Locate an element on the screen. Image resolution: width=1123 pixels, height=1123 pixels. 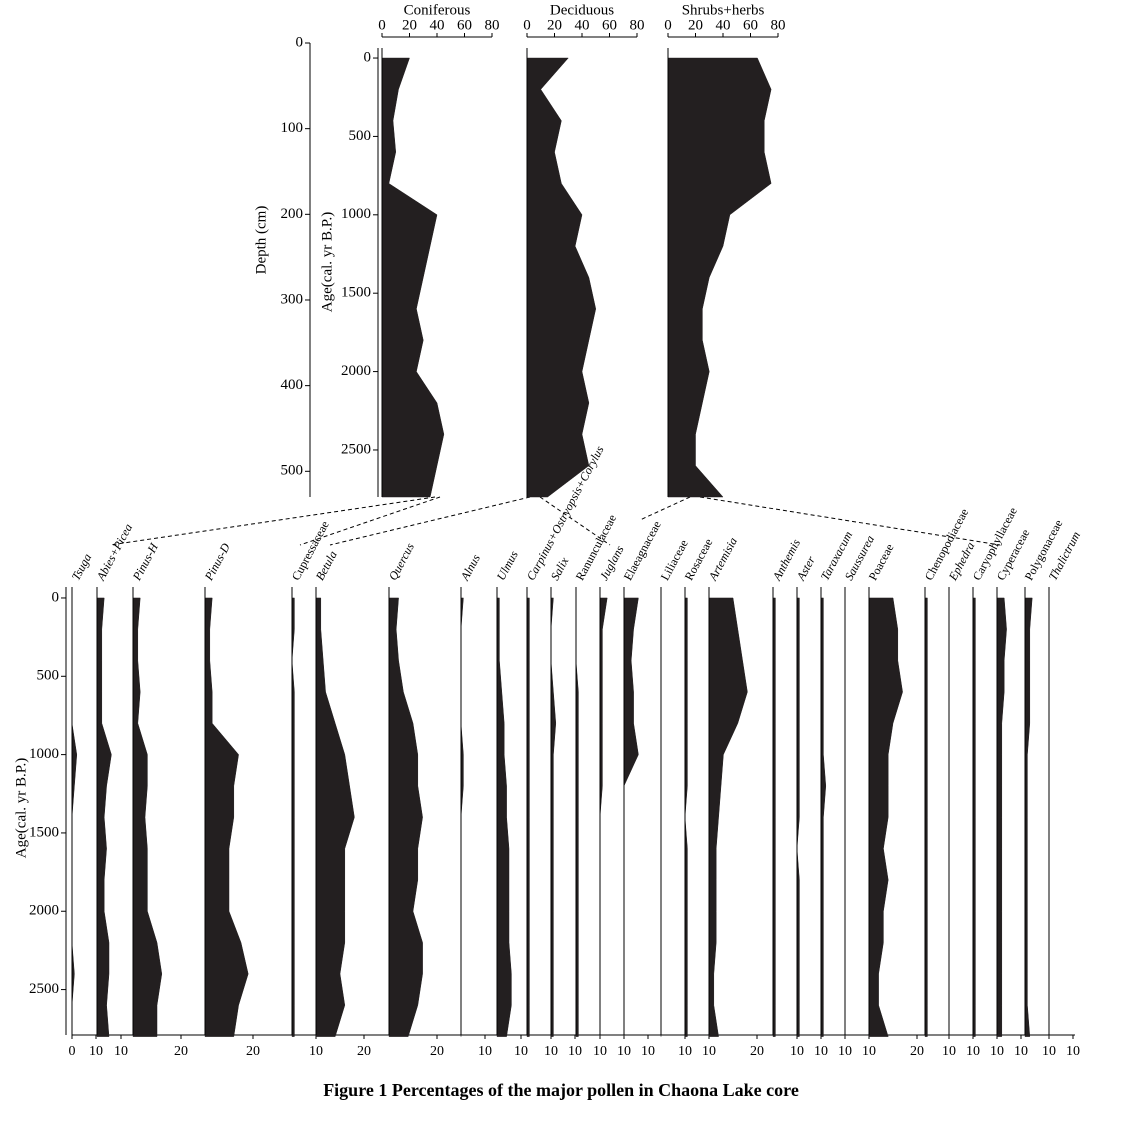
y2-tick-label: 100 is located at coordinates (292, 128).